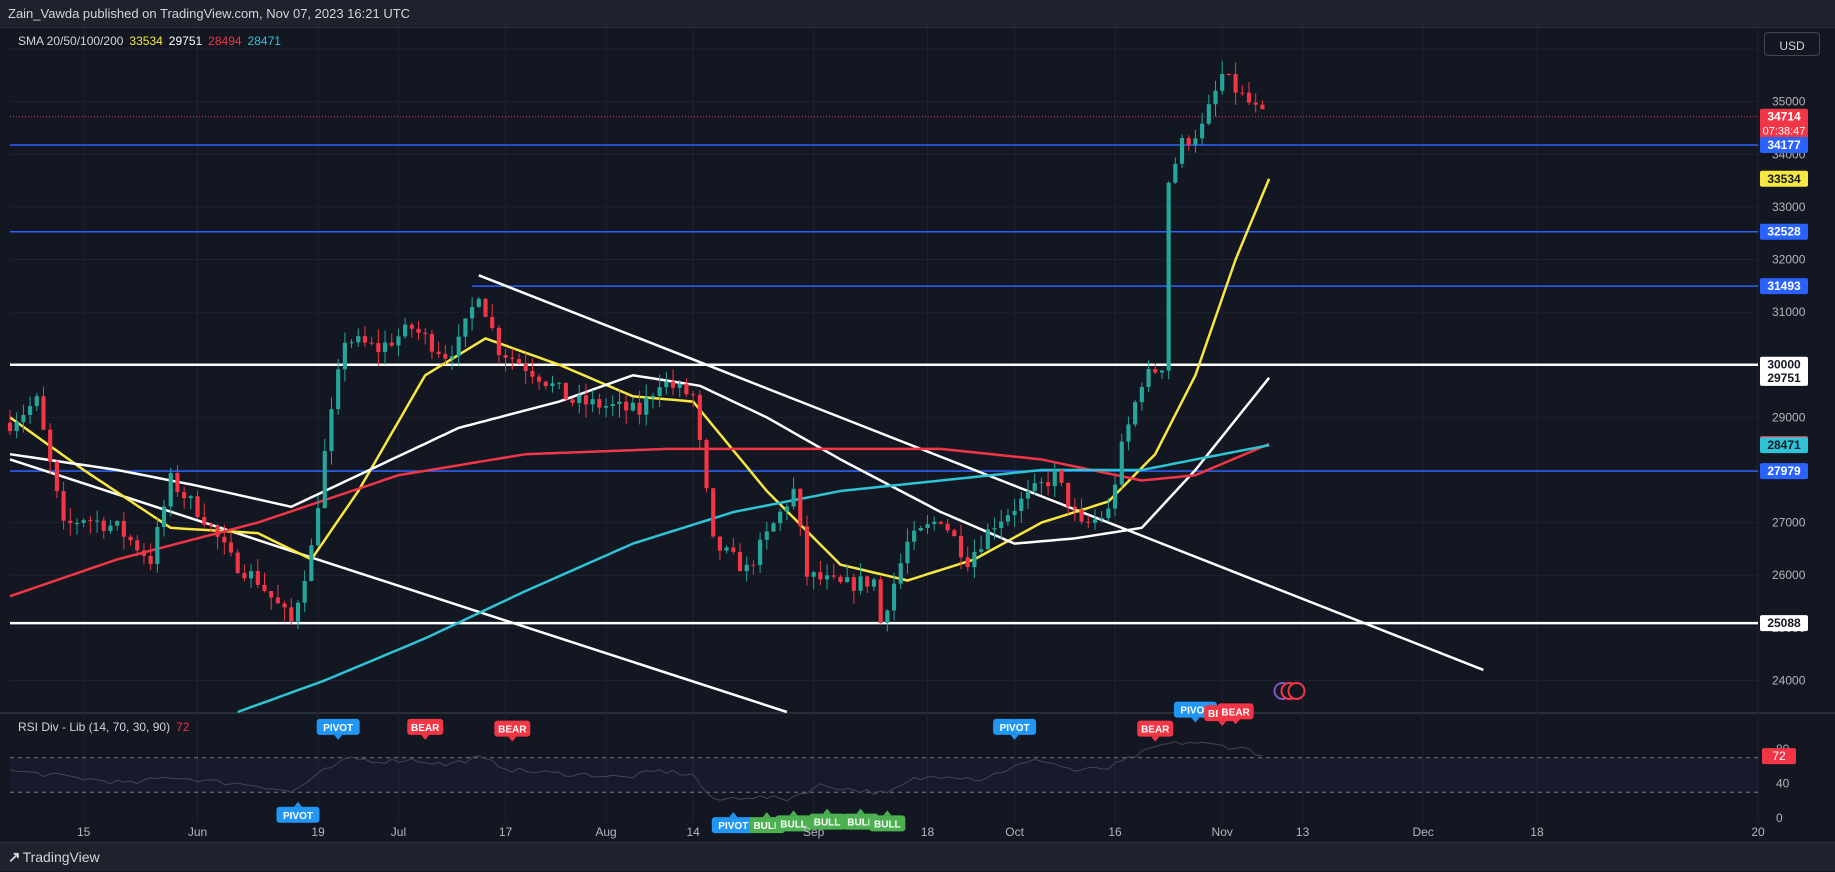 The width and height of the screenshot is (1835, 872). Describe the element at coordinates (1779, 756) in the screenshot. I see `rsi-current-tag-label: 72` at that location.